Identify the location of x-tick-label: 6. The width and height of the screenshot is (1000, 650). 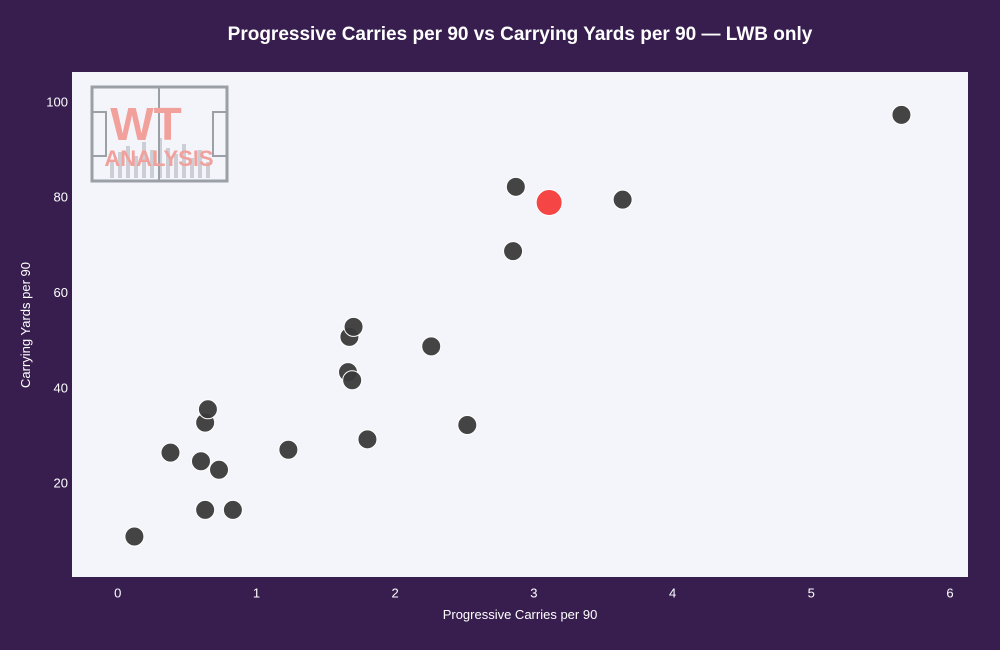
(949, 592).